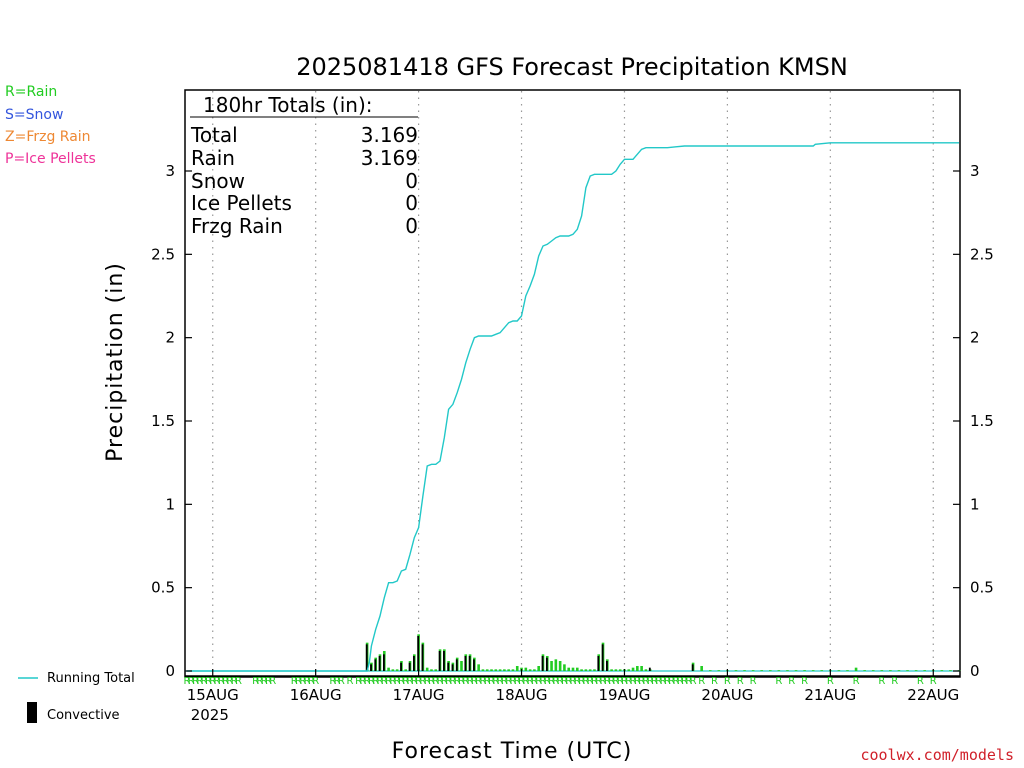 The width and height of the screenshot is (1024, 768). Describe the element at coordinates (32, 712) in the screenshot. I see `convective-legend-swatch` at that location.